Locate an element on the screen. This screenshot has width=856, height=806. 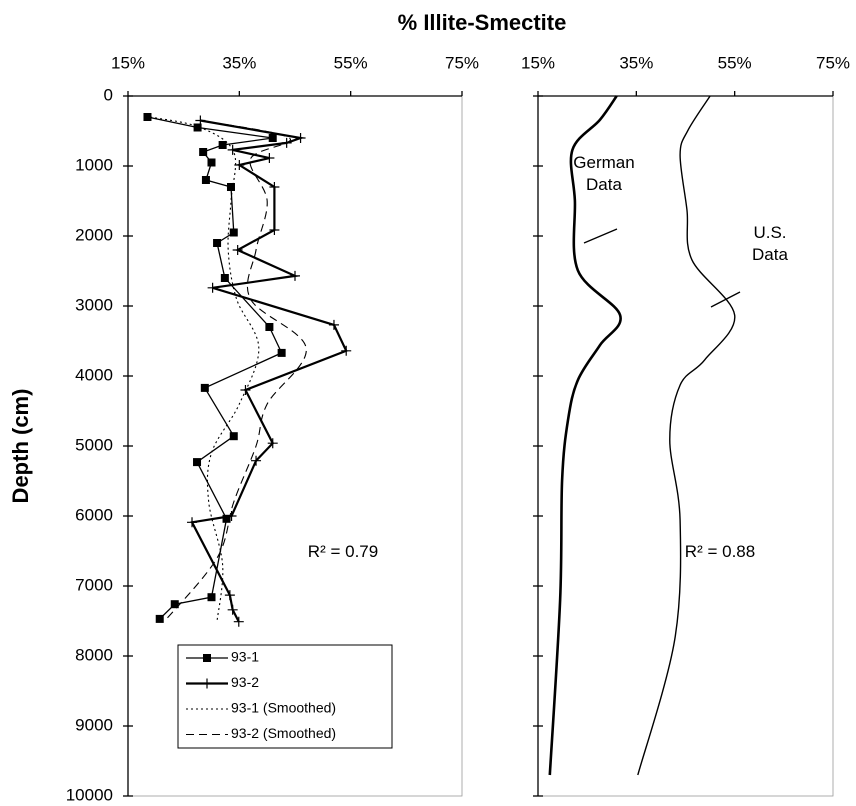
legend-label: 93-1 (Smoothed) is located at coordinates (283, 708).